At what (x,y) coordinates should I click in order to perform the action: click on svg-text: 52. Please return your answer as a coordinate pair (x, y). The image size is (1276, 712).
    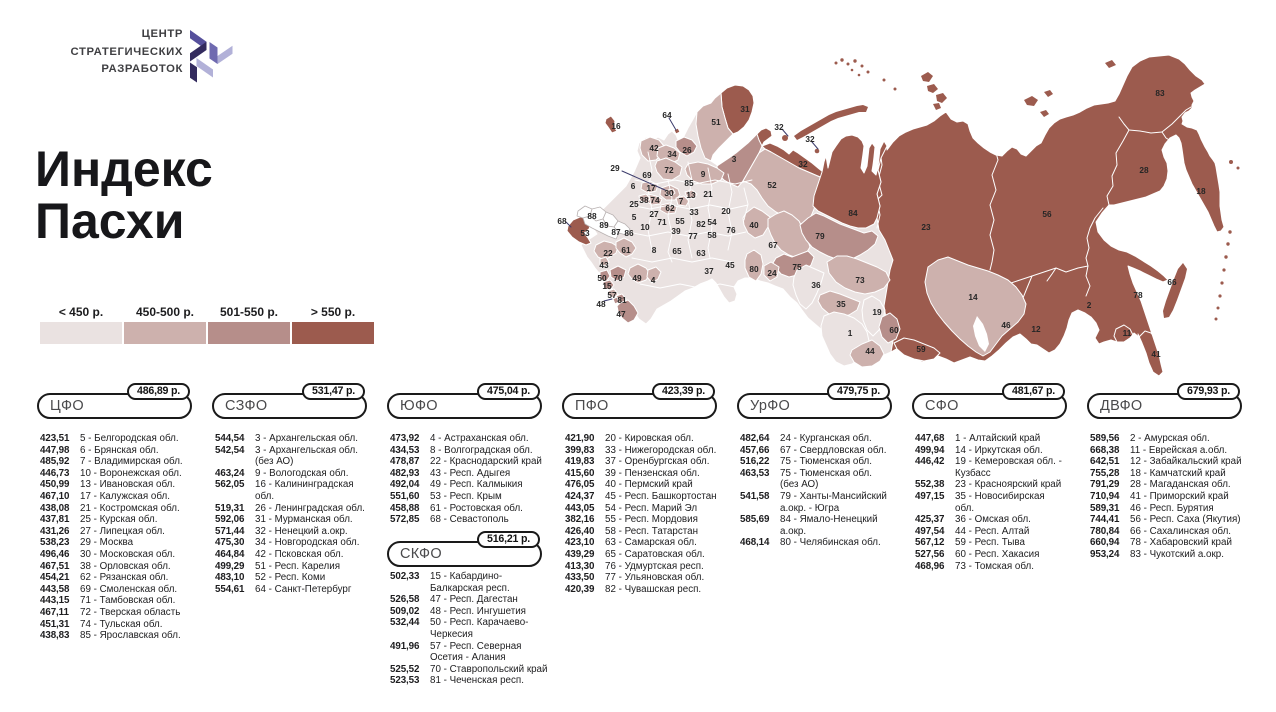
    Looking at the image, I should click on (772, 185).